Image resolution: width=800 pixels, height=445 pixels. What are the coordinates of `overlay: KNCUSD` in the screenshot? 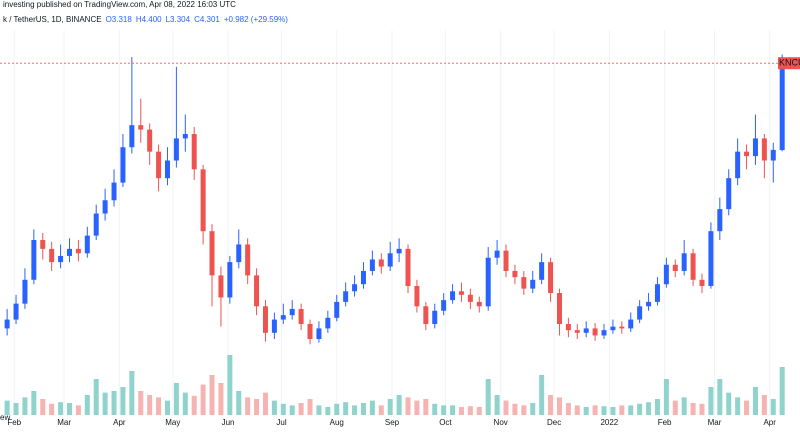 It's located at (400, 63).